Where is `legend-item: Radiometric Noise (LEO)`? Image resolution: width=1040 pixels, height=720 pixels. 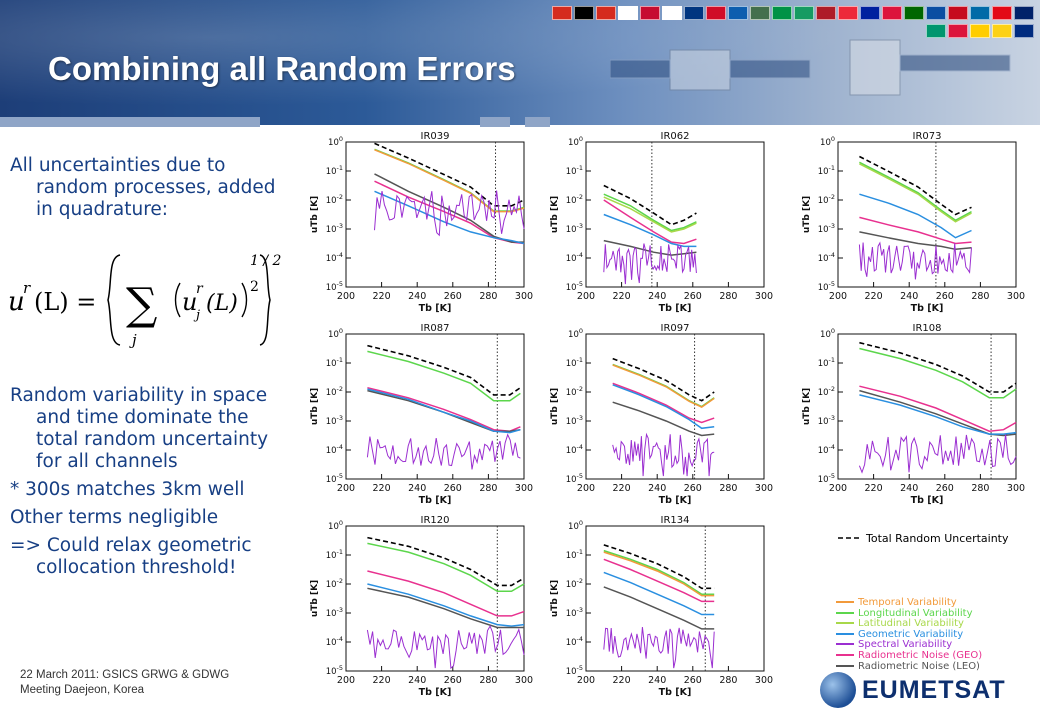 legend-item: Radiometric Noise (LEO) is located at coordinates (936, 666).